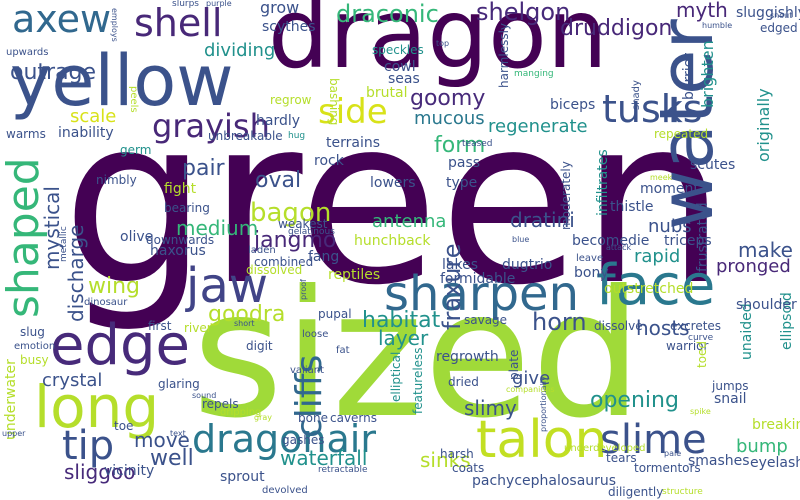 This screenshot has height=500, width=800. I want to click on word: tusks, so click(652, 109).